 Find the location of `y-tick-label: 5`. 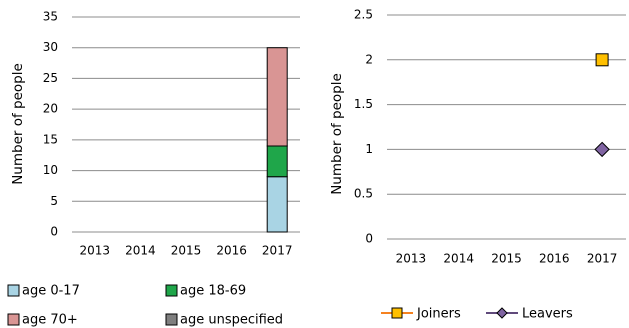

y-tick-label: 5 is located at coordinates (54, 201).